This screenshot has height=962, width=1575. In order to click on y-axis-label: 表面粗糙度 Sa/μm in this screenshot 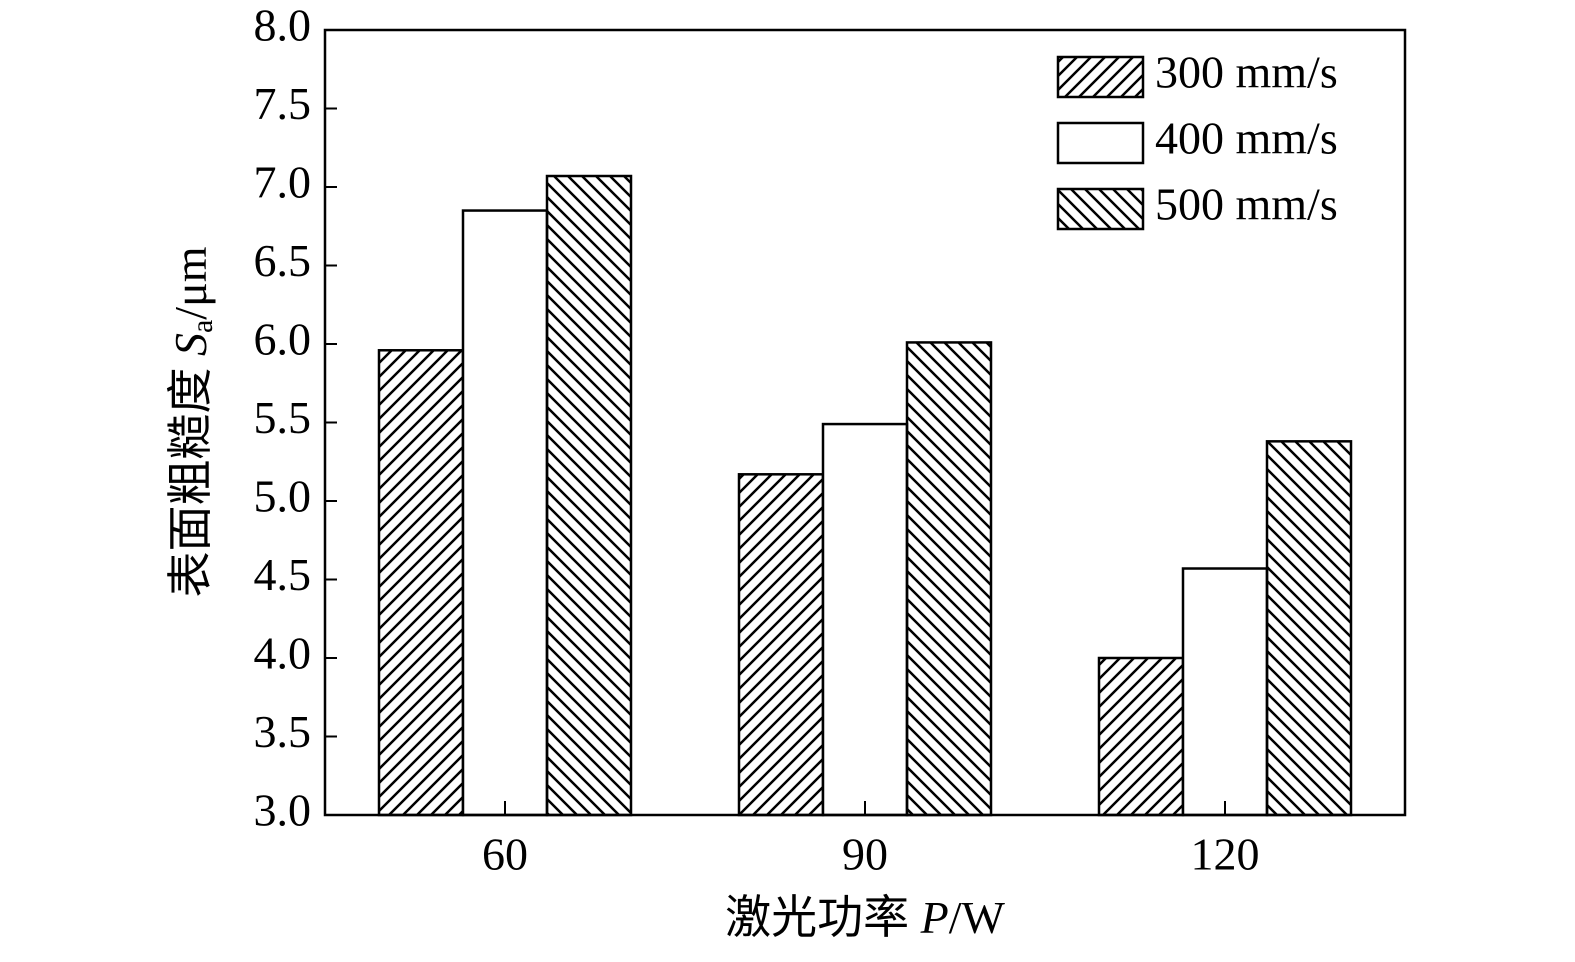, I will do `click(192, 421)`.